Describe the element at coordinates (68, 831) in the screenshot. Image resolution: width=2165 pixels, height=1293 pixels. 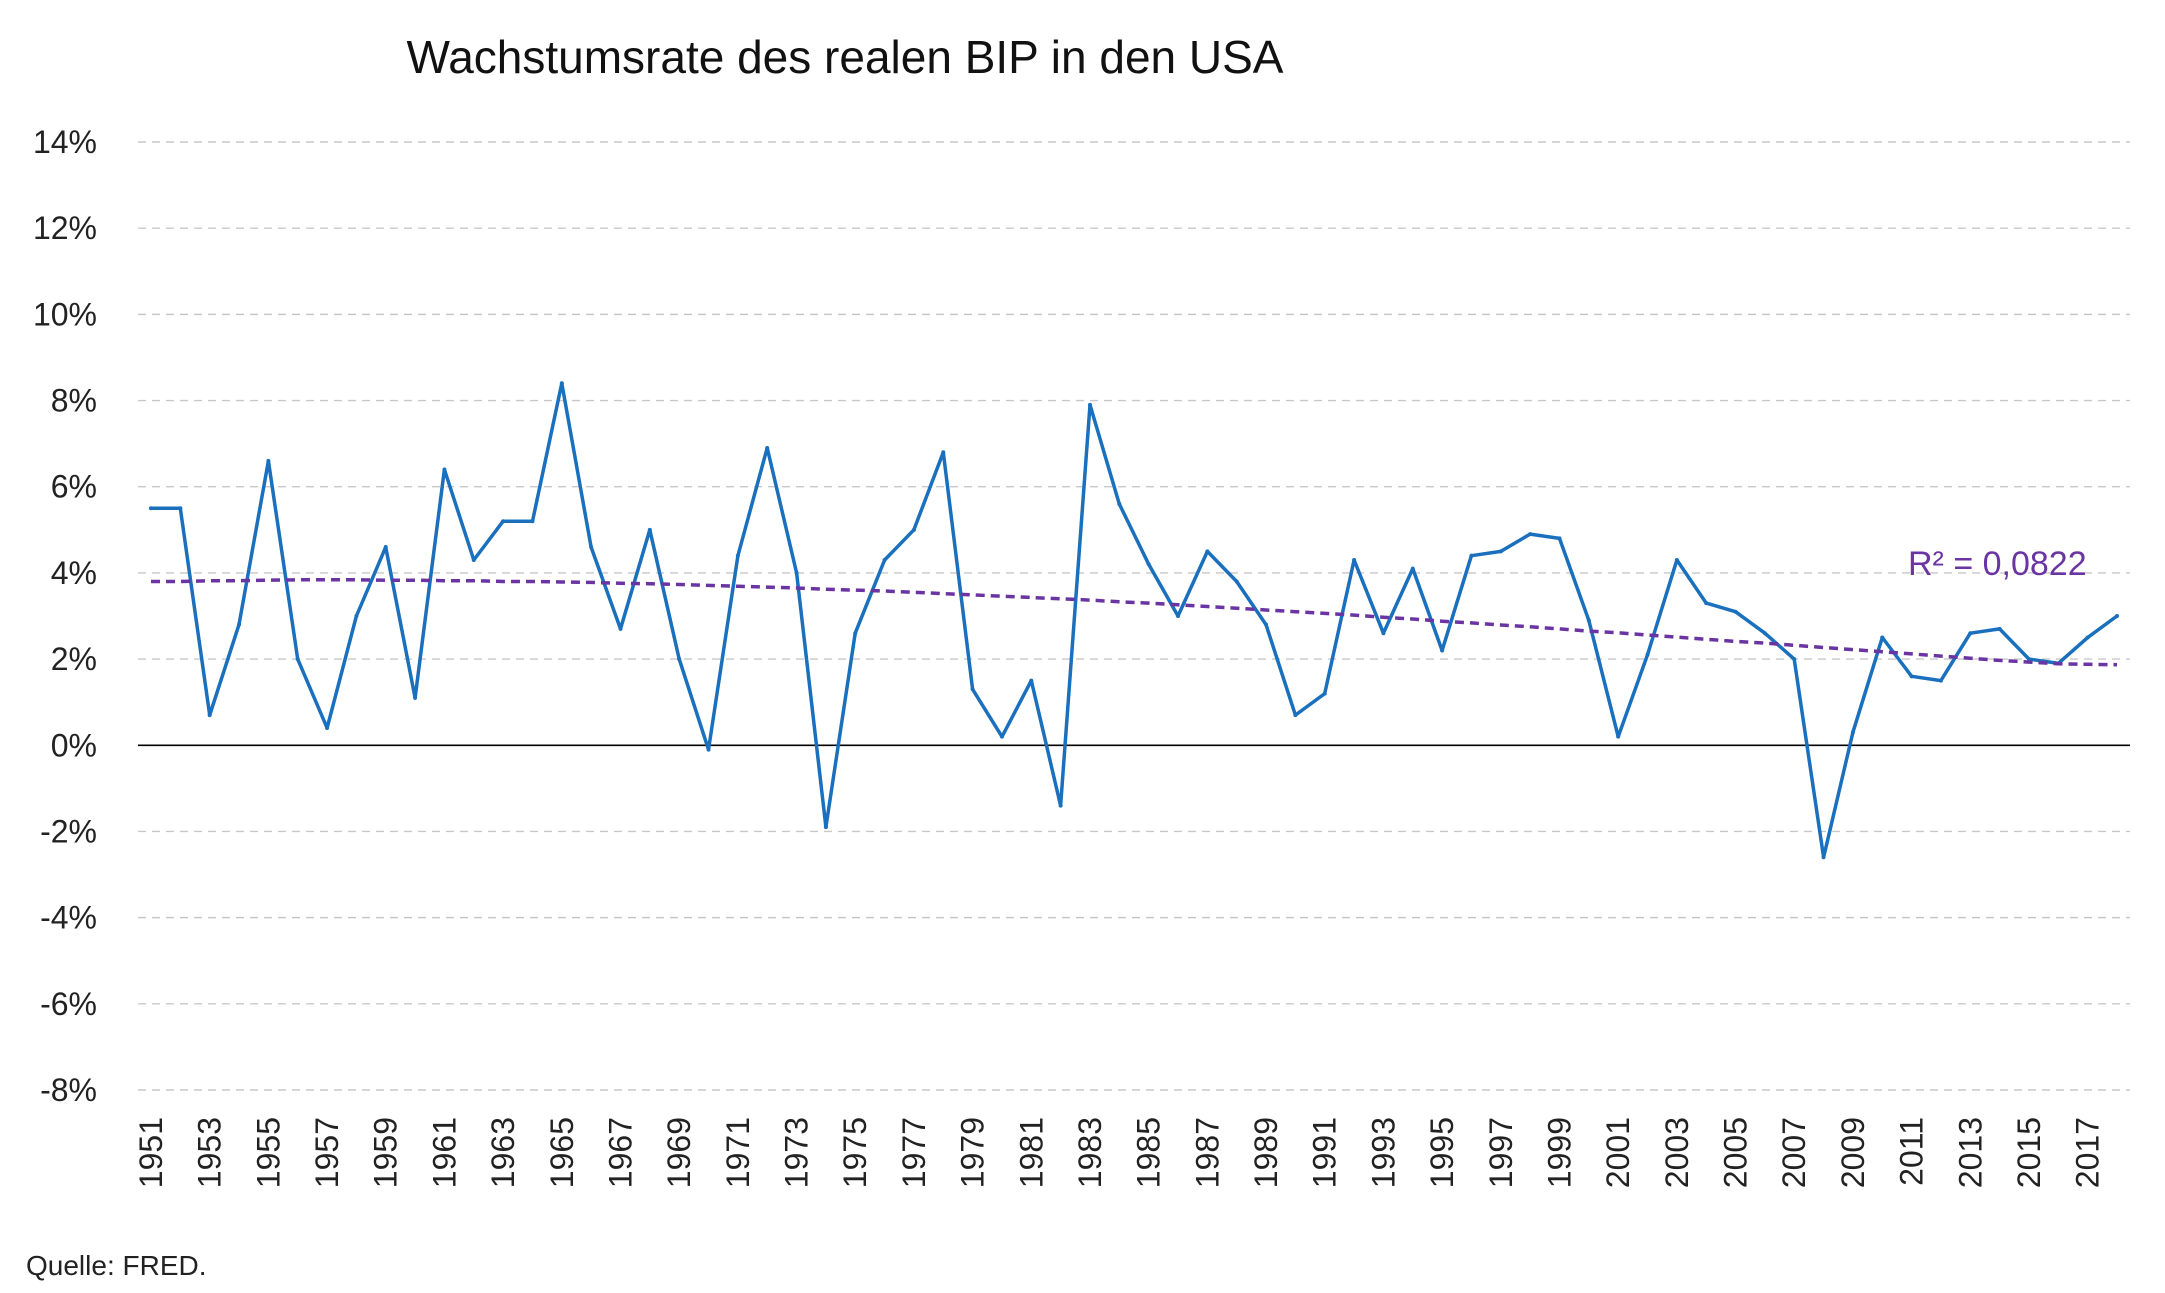
I see `y-tick-label: -2%` at that location.